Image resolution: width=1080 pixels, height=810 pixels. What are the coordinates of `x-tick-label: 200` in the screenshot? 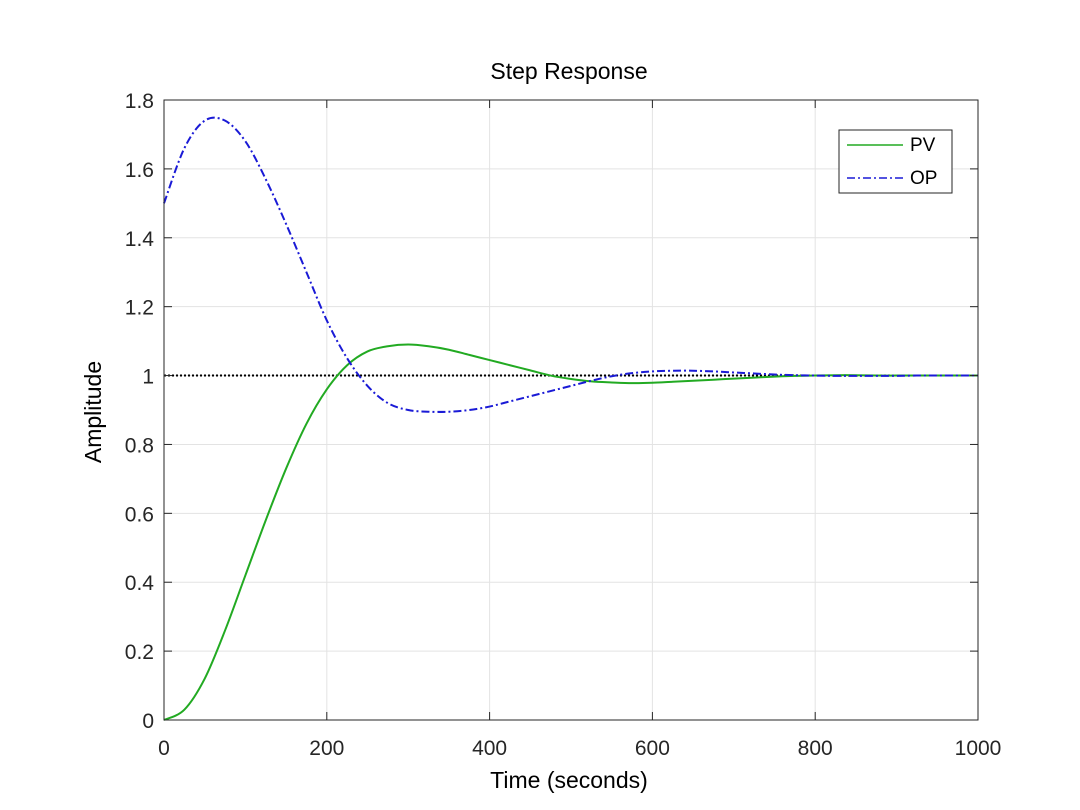 It's located at (326, 748).